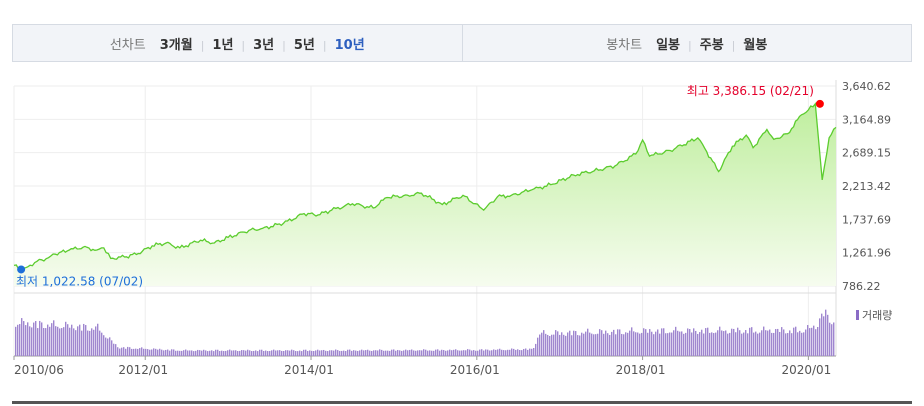 This screenshot has width=924, height=406. What do you see at coordinates (857, 315) in the screenshot?
I see `volume-legend-swatch` at bounding box center [857, 315].